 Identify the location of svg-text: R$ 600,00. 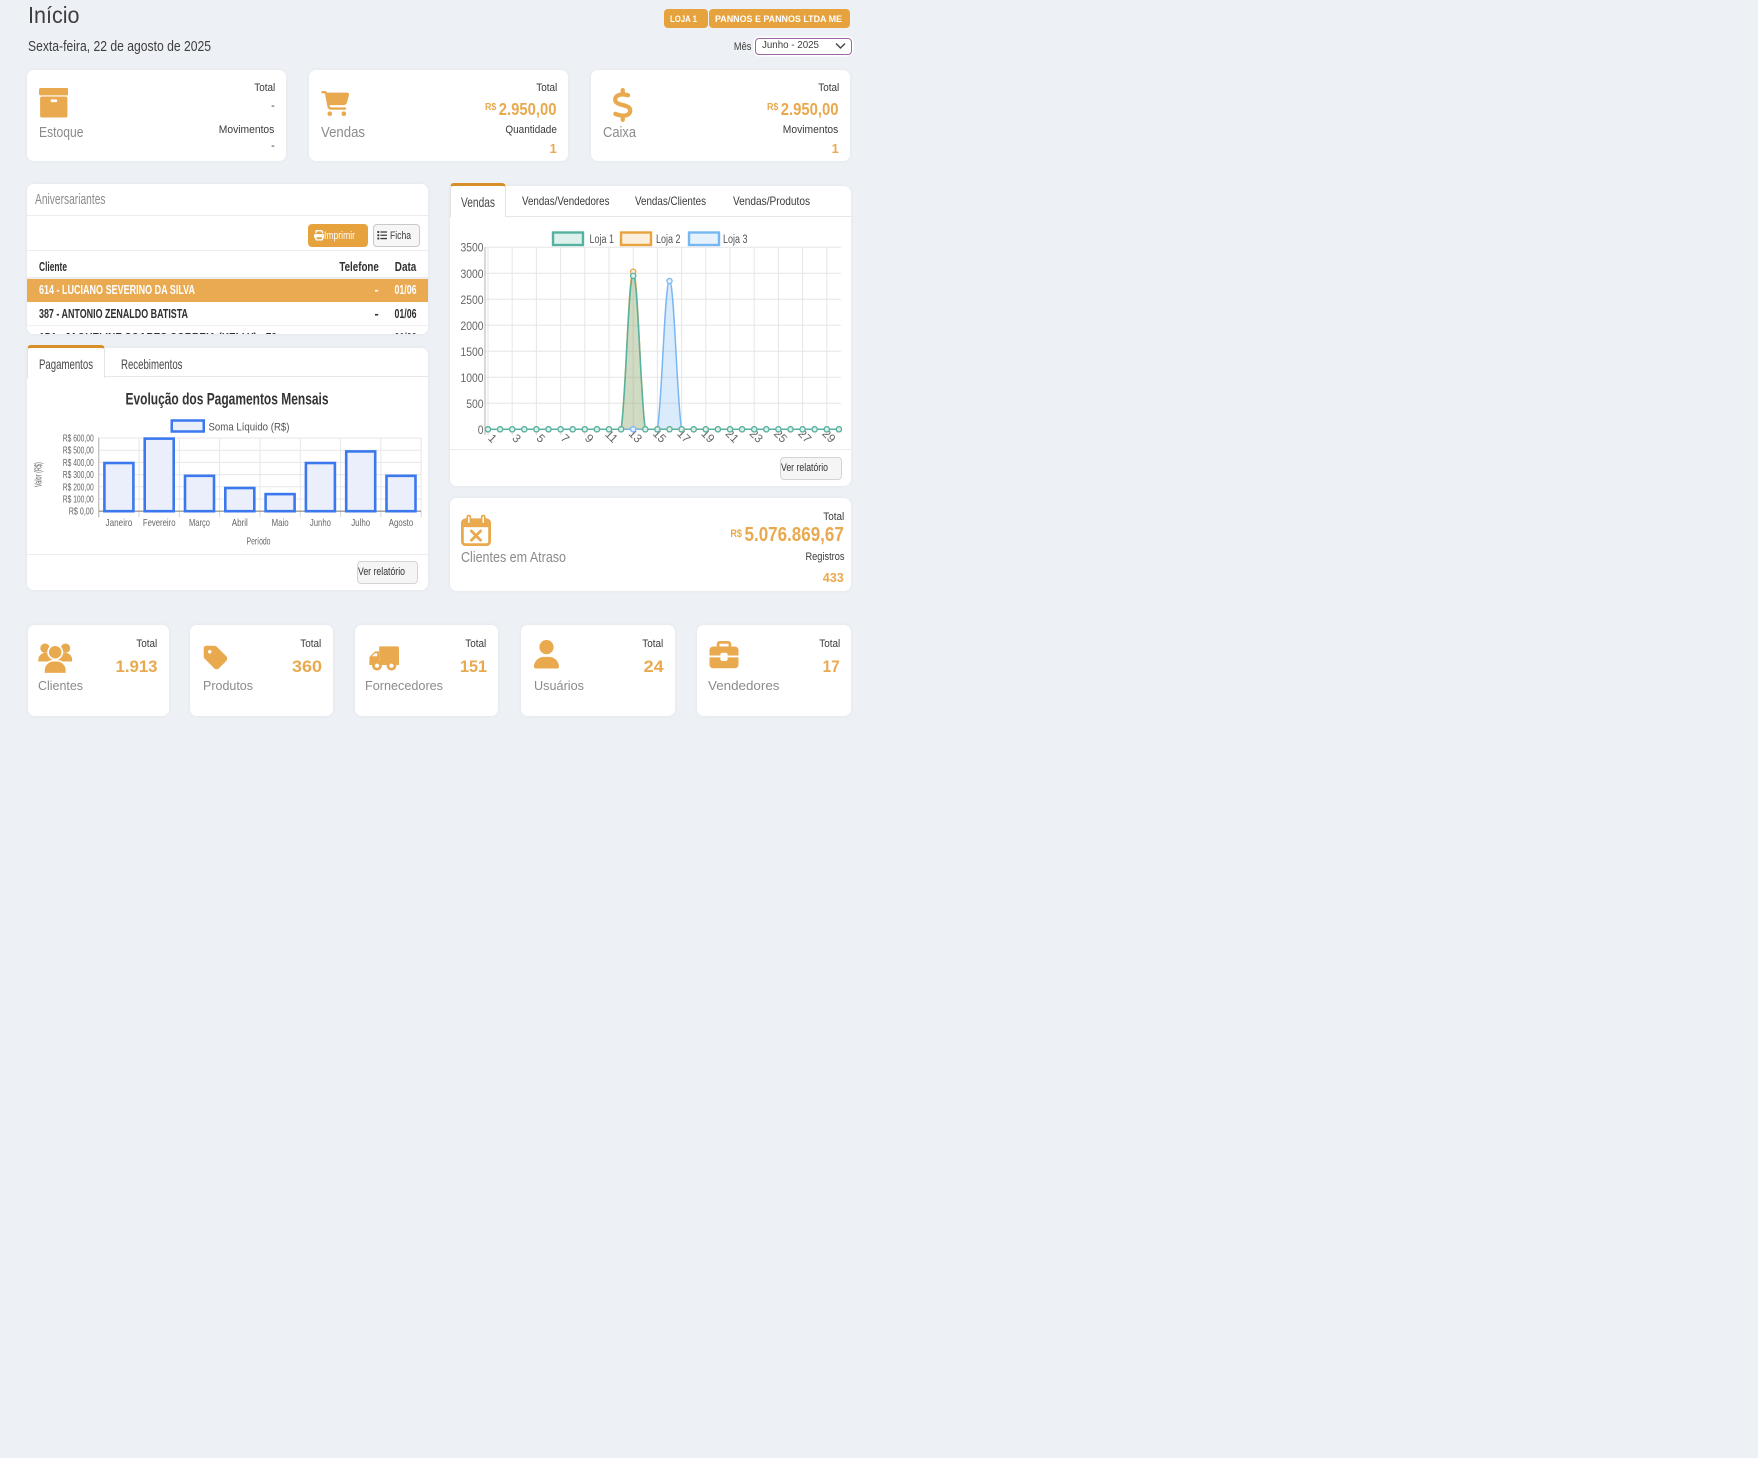
(78, 439).